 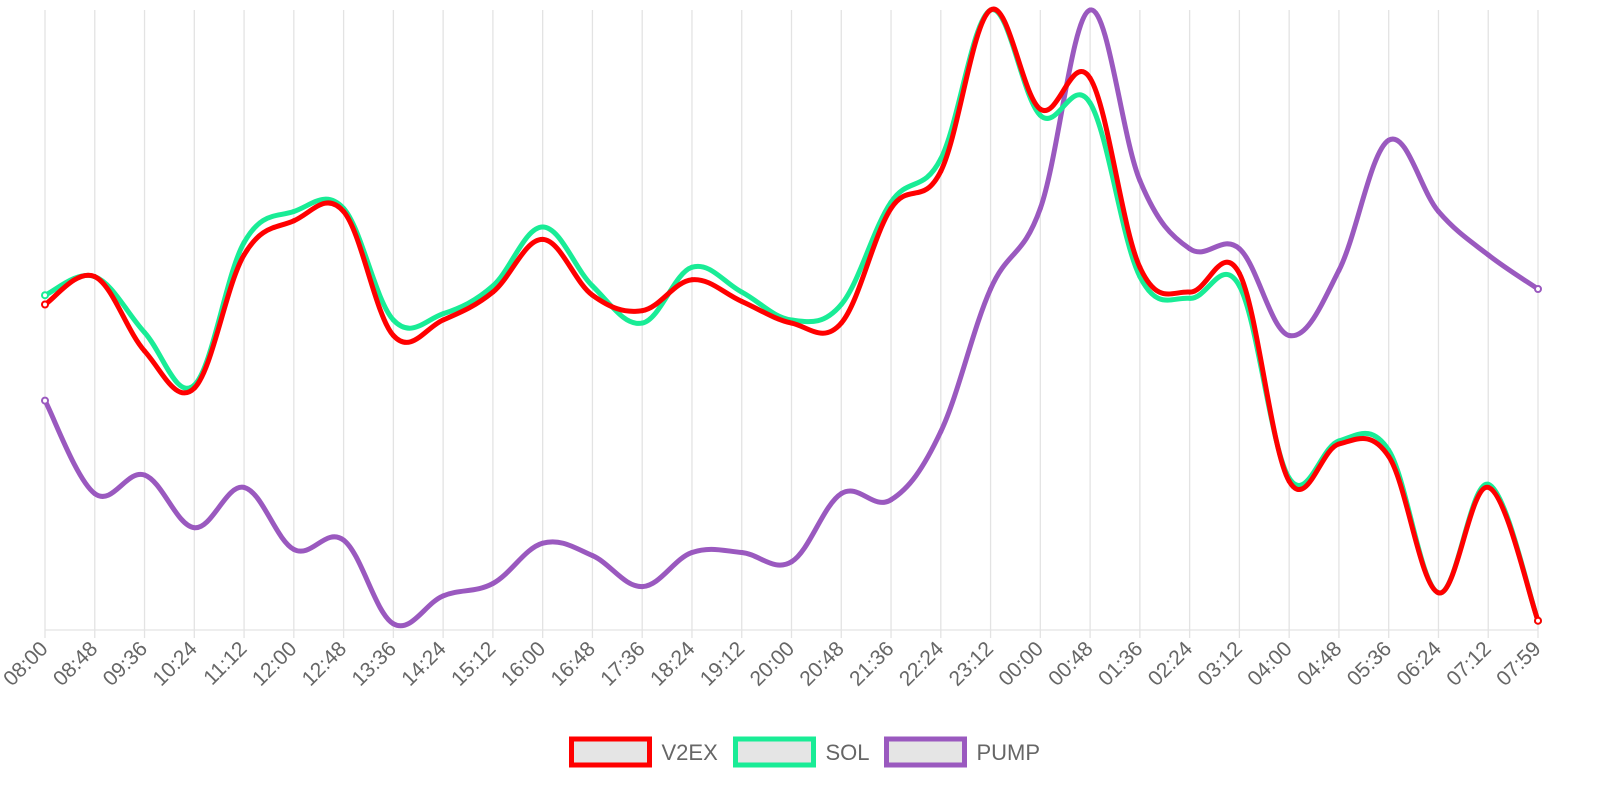 What do you see at coordinates (1009, 752) in the screenshot?
I see `legend-label-pump: PUMP` at bounding box center [1009, 752].